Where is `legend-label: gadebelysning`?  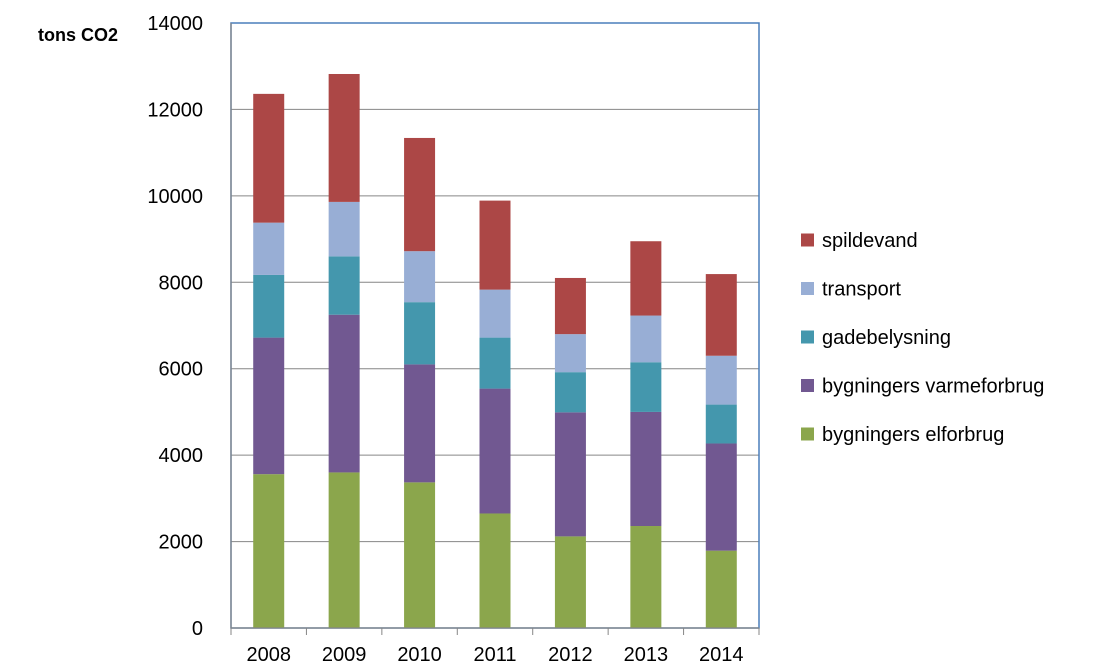 legend-label: gadebelysning is located at coordinates (886, 338).